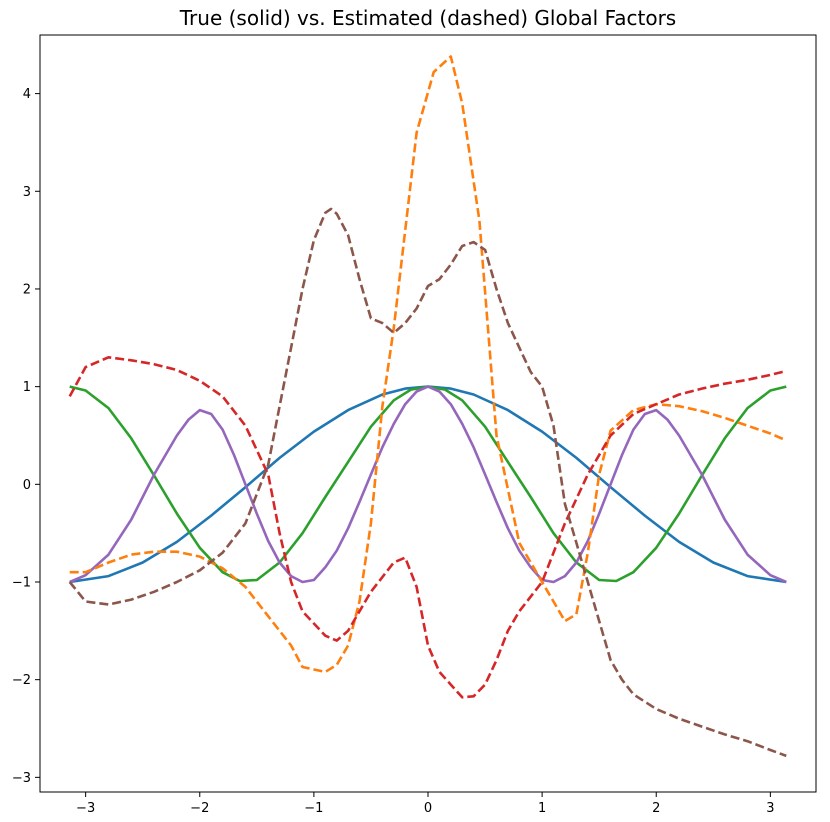  Describe the element at coordinates (85, 808) in the screenshot. I see `x-tick-label: −3` at that location.